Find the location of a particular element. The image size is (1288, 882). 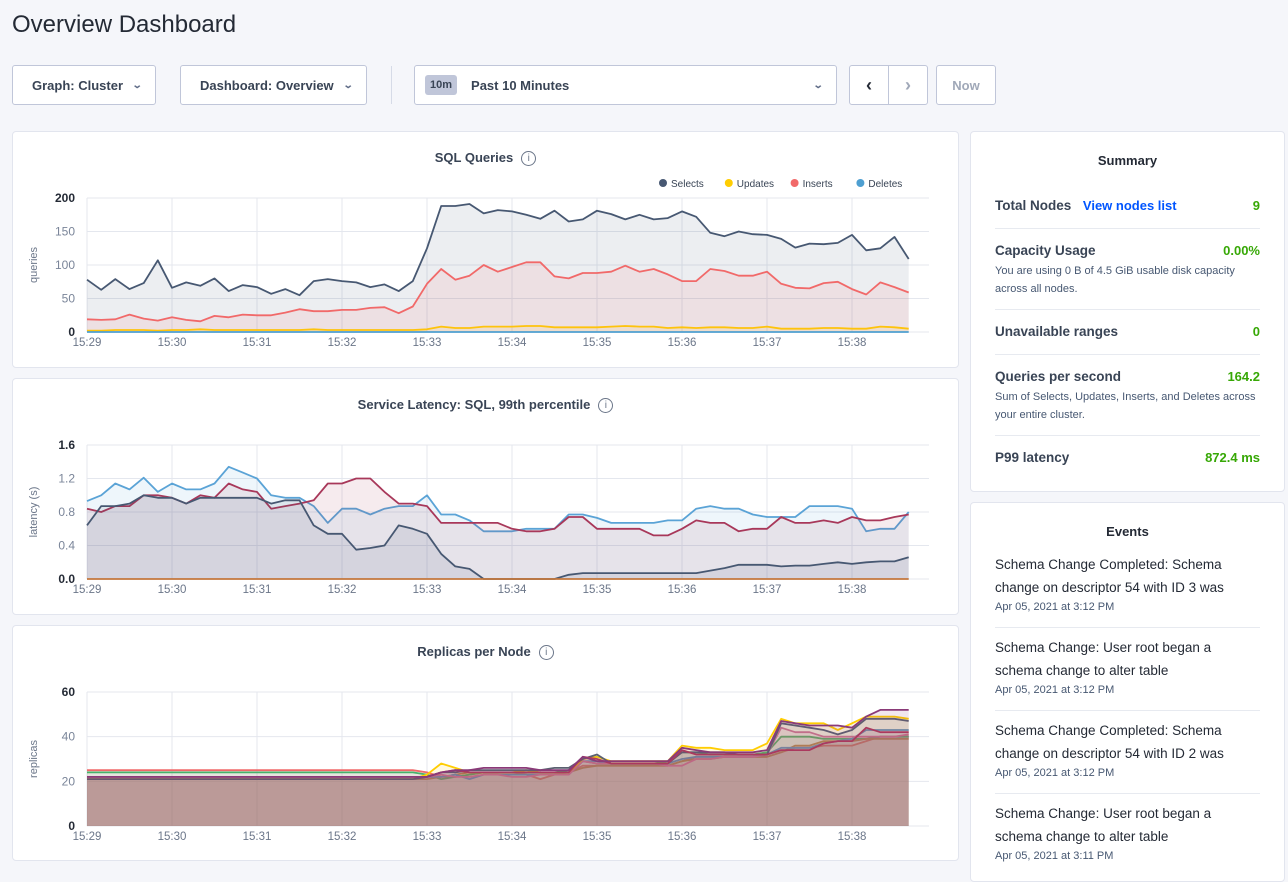

graph-selector: Graph: Cluster ⌄ is located at coordinates (84, 85).